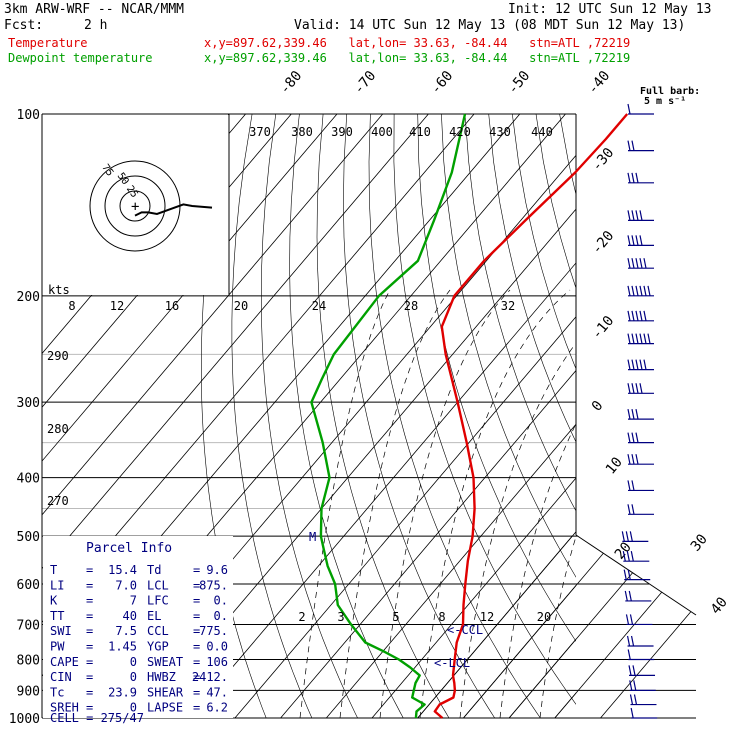 The width and height of the screenshot is (740, 740). I want to click on parcel-key: CIN, so click(61, 677).